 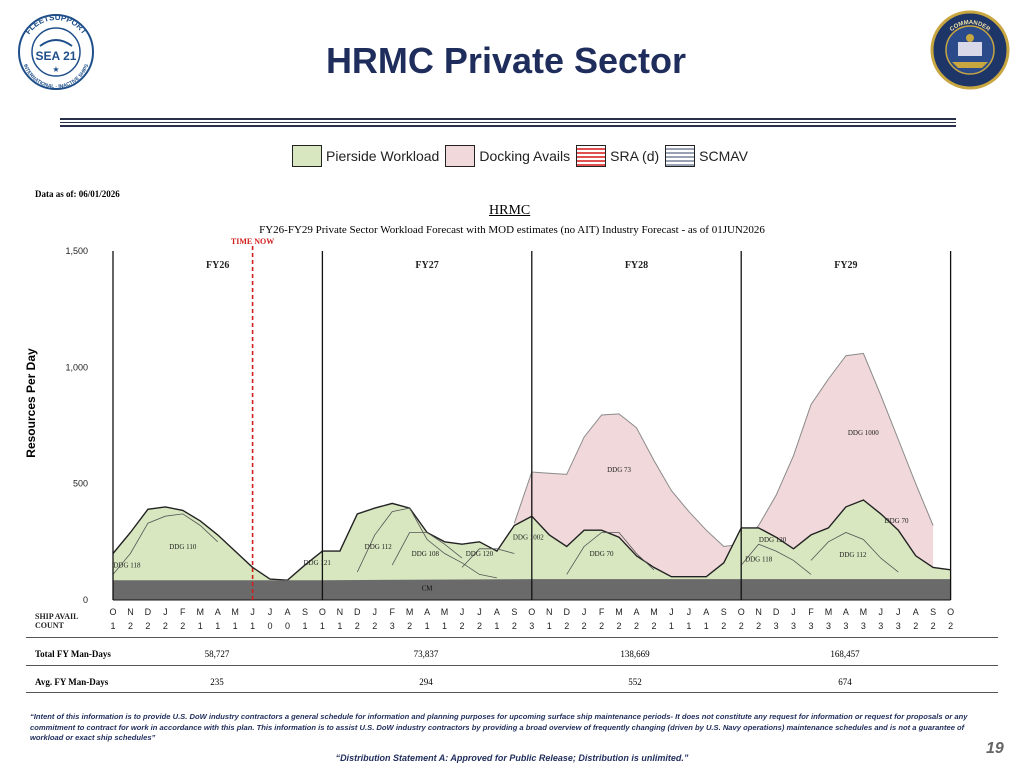 What do you see at coordinates (307, 156) in the screenshot?
I see `legend-pierside-swatch` at bounding box center [307, 156].